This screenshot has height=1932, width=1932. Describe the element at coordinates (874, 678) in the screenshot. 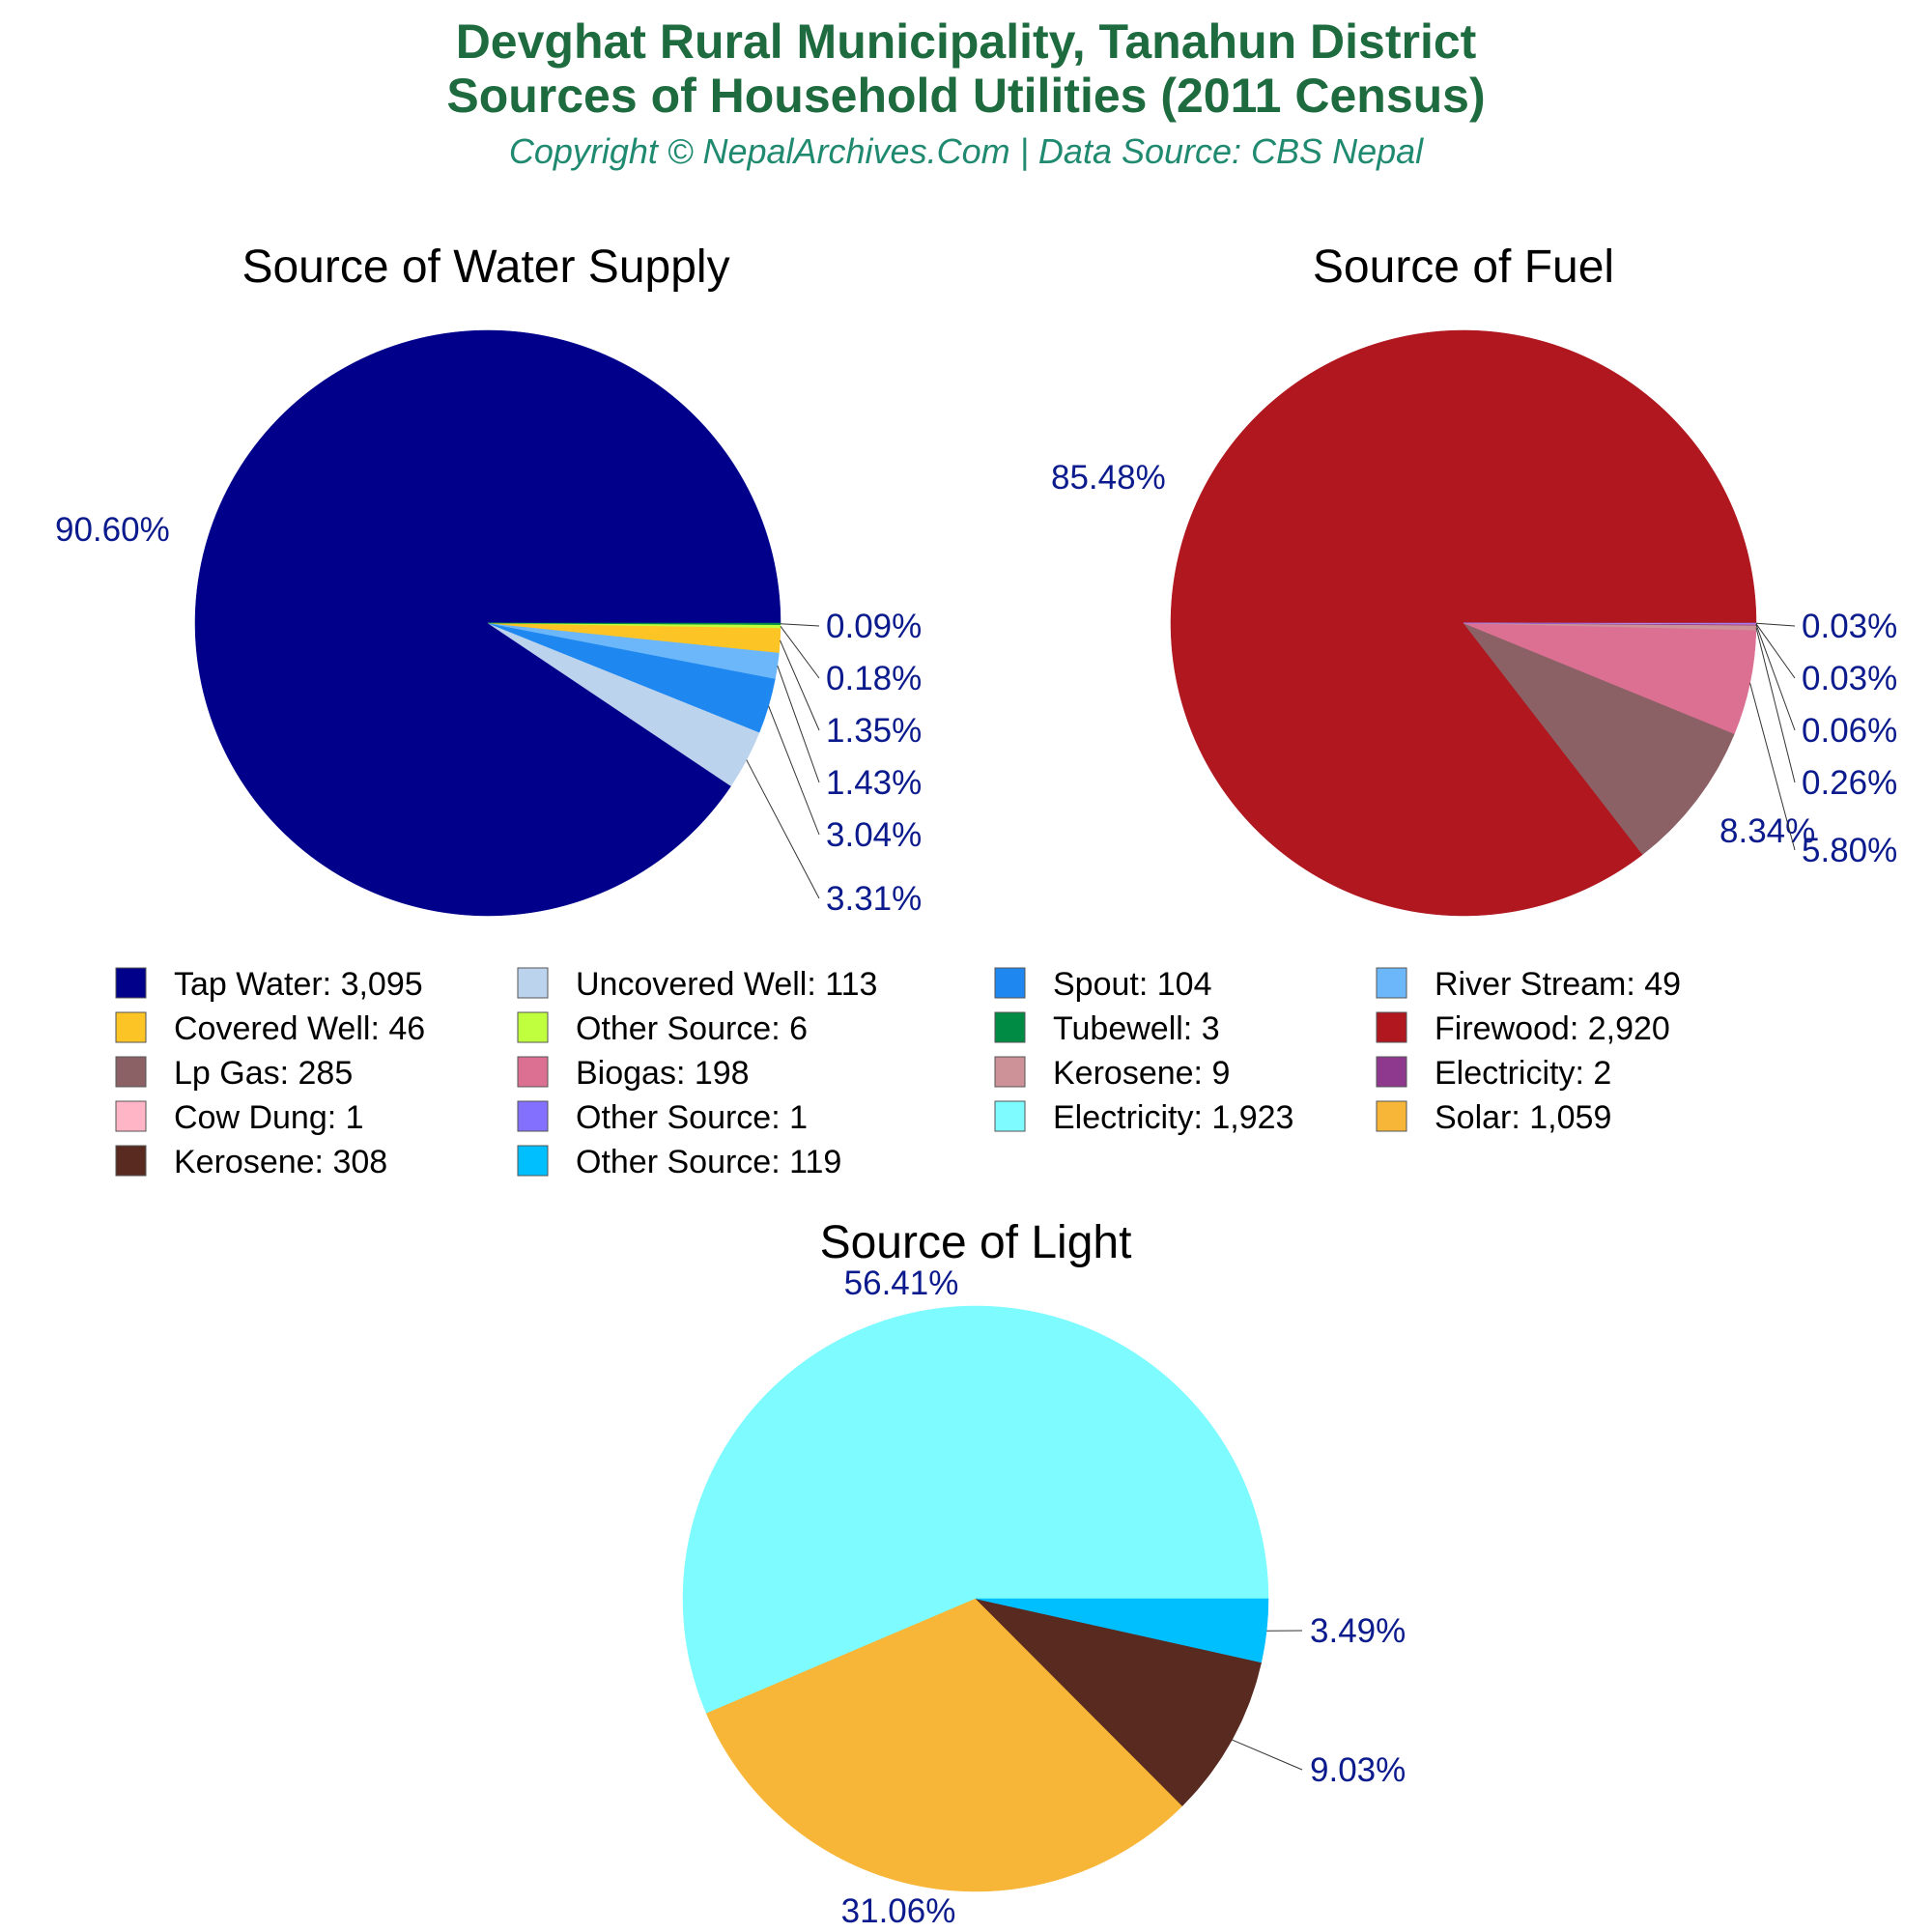

I see `percent-label-other-source: 0.18%` at that location.